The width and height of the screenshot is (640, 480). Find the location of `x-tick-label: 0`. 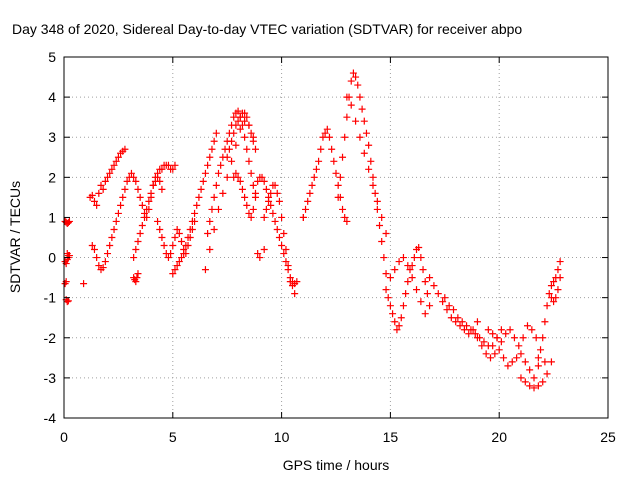

x-tick-label: 0 is located at coordinates (64, 437).